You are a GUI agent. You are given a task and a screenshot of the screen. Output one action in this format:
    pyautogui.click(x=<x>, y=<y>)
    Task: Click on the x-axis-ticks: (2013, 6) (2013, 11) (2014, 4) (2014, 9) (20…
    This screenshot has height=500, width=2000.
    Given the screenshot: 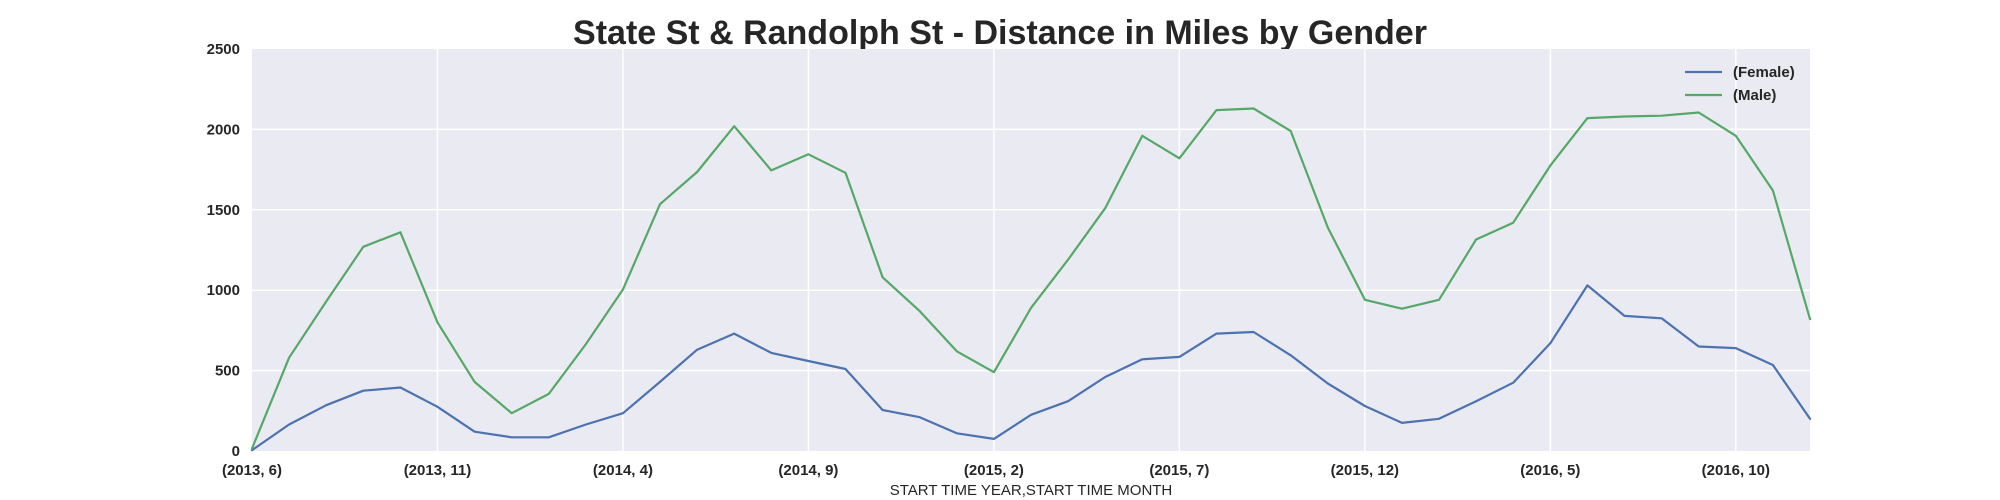 What is the action you would take?
    pyautogui.click(x=996, y=470)
    